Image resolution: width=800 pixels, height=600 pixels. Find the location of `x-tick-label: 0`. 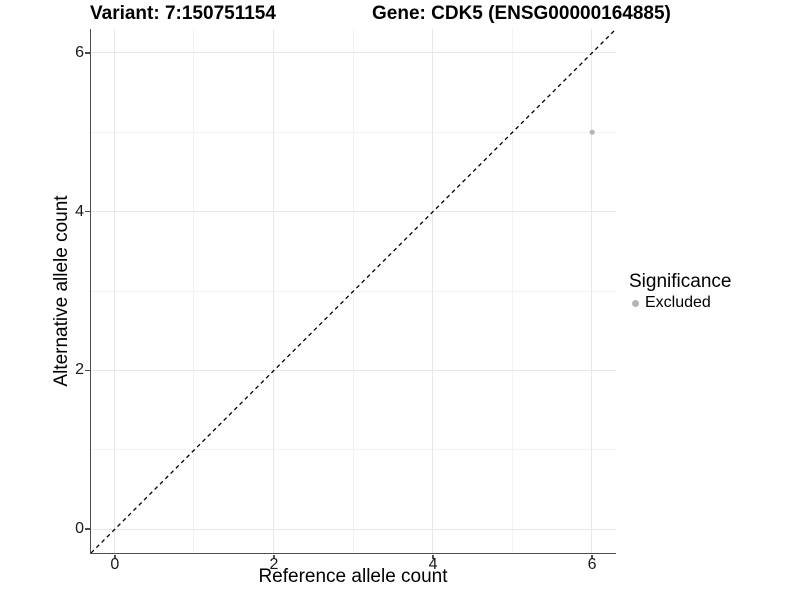

x-tick-label: 0 is located at coordinates (115, 564).